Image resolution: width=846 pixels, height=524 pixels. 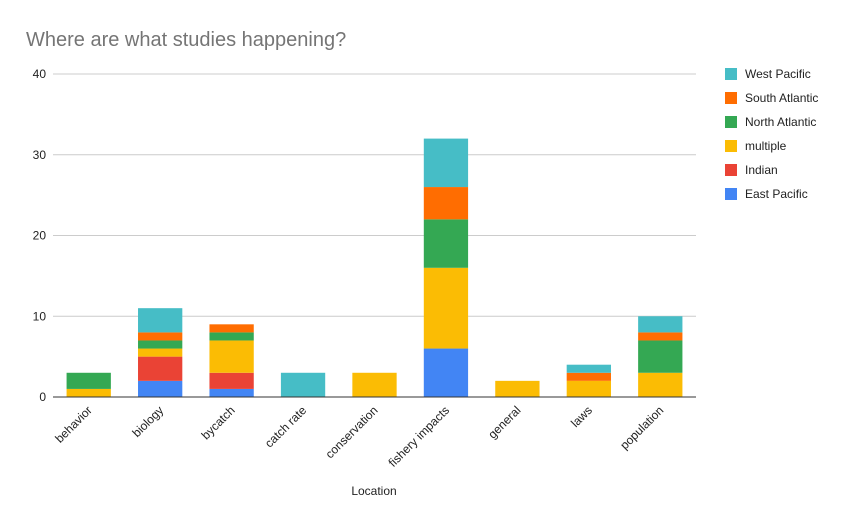 I want to click on legend-label: South Atlantic, so click(x=781, y=98).